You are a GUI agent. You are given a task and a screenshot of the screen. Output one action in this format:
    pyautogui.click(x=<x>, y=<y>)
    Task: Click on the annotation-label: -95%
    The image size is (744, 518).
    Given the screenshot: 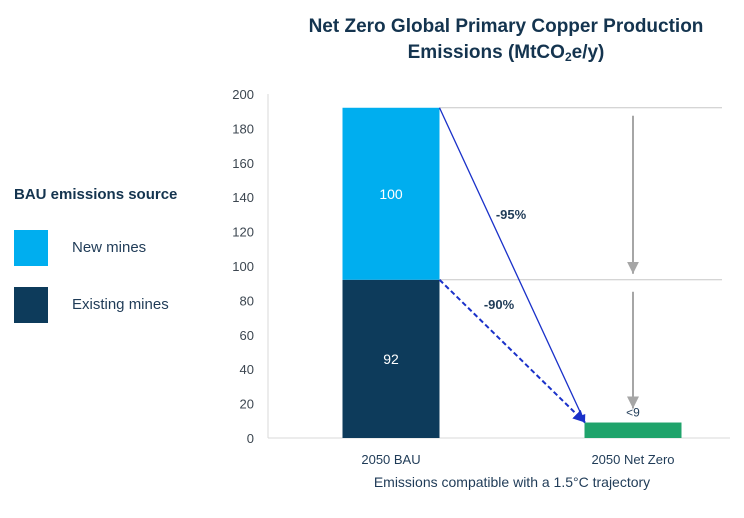 What is the action you would take?
    pyautogui.click(x=511, y=214)
    